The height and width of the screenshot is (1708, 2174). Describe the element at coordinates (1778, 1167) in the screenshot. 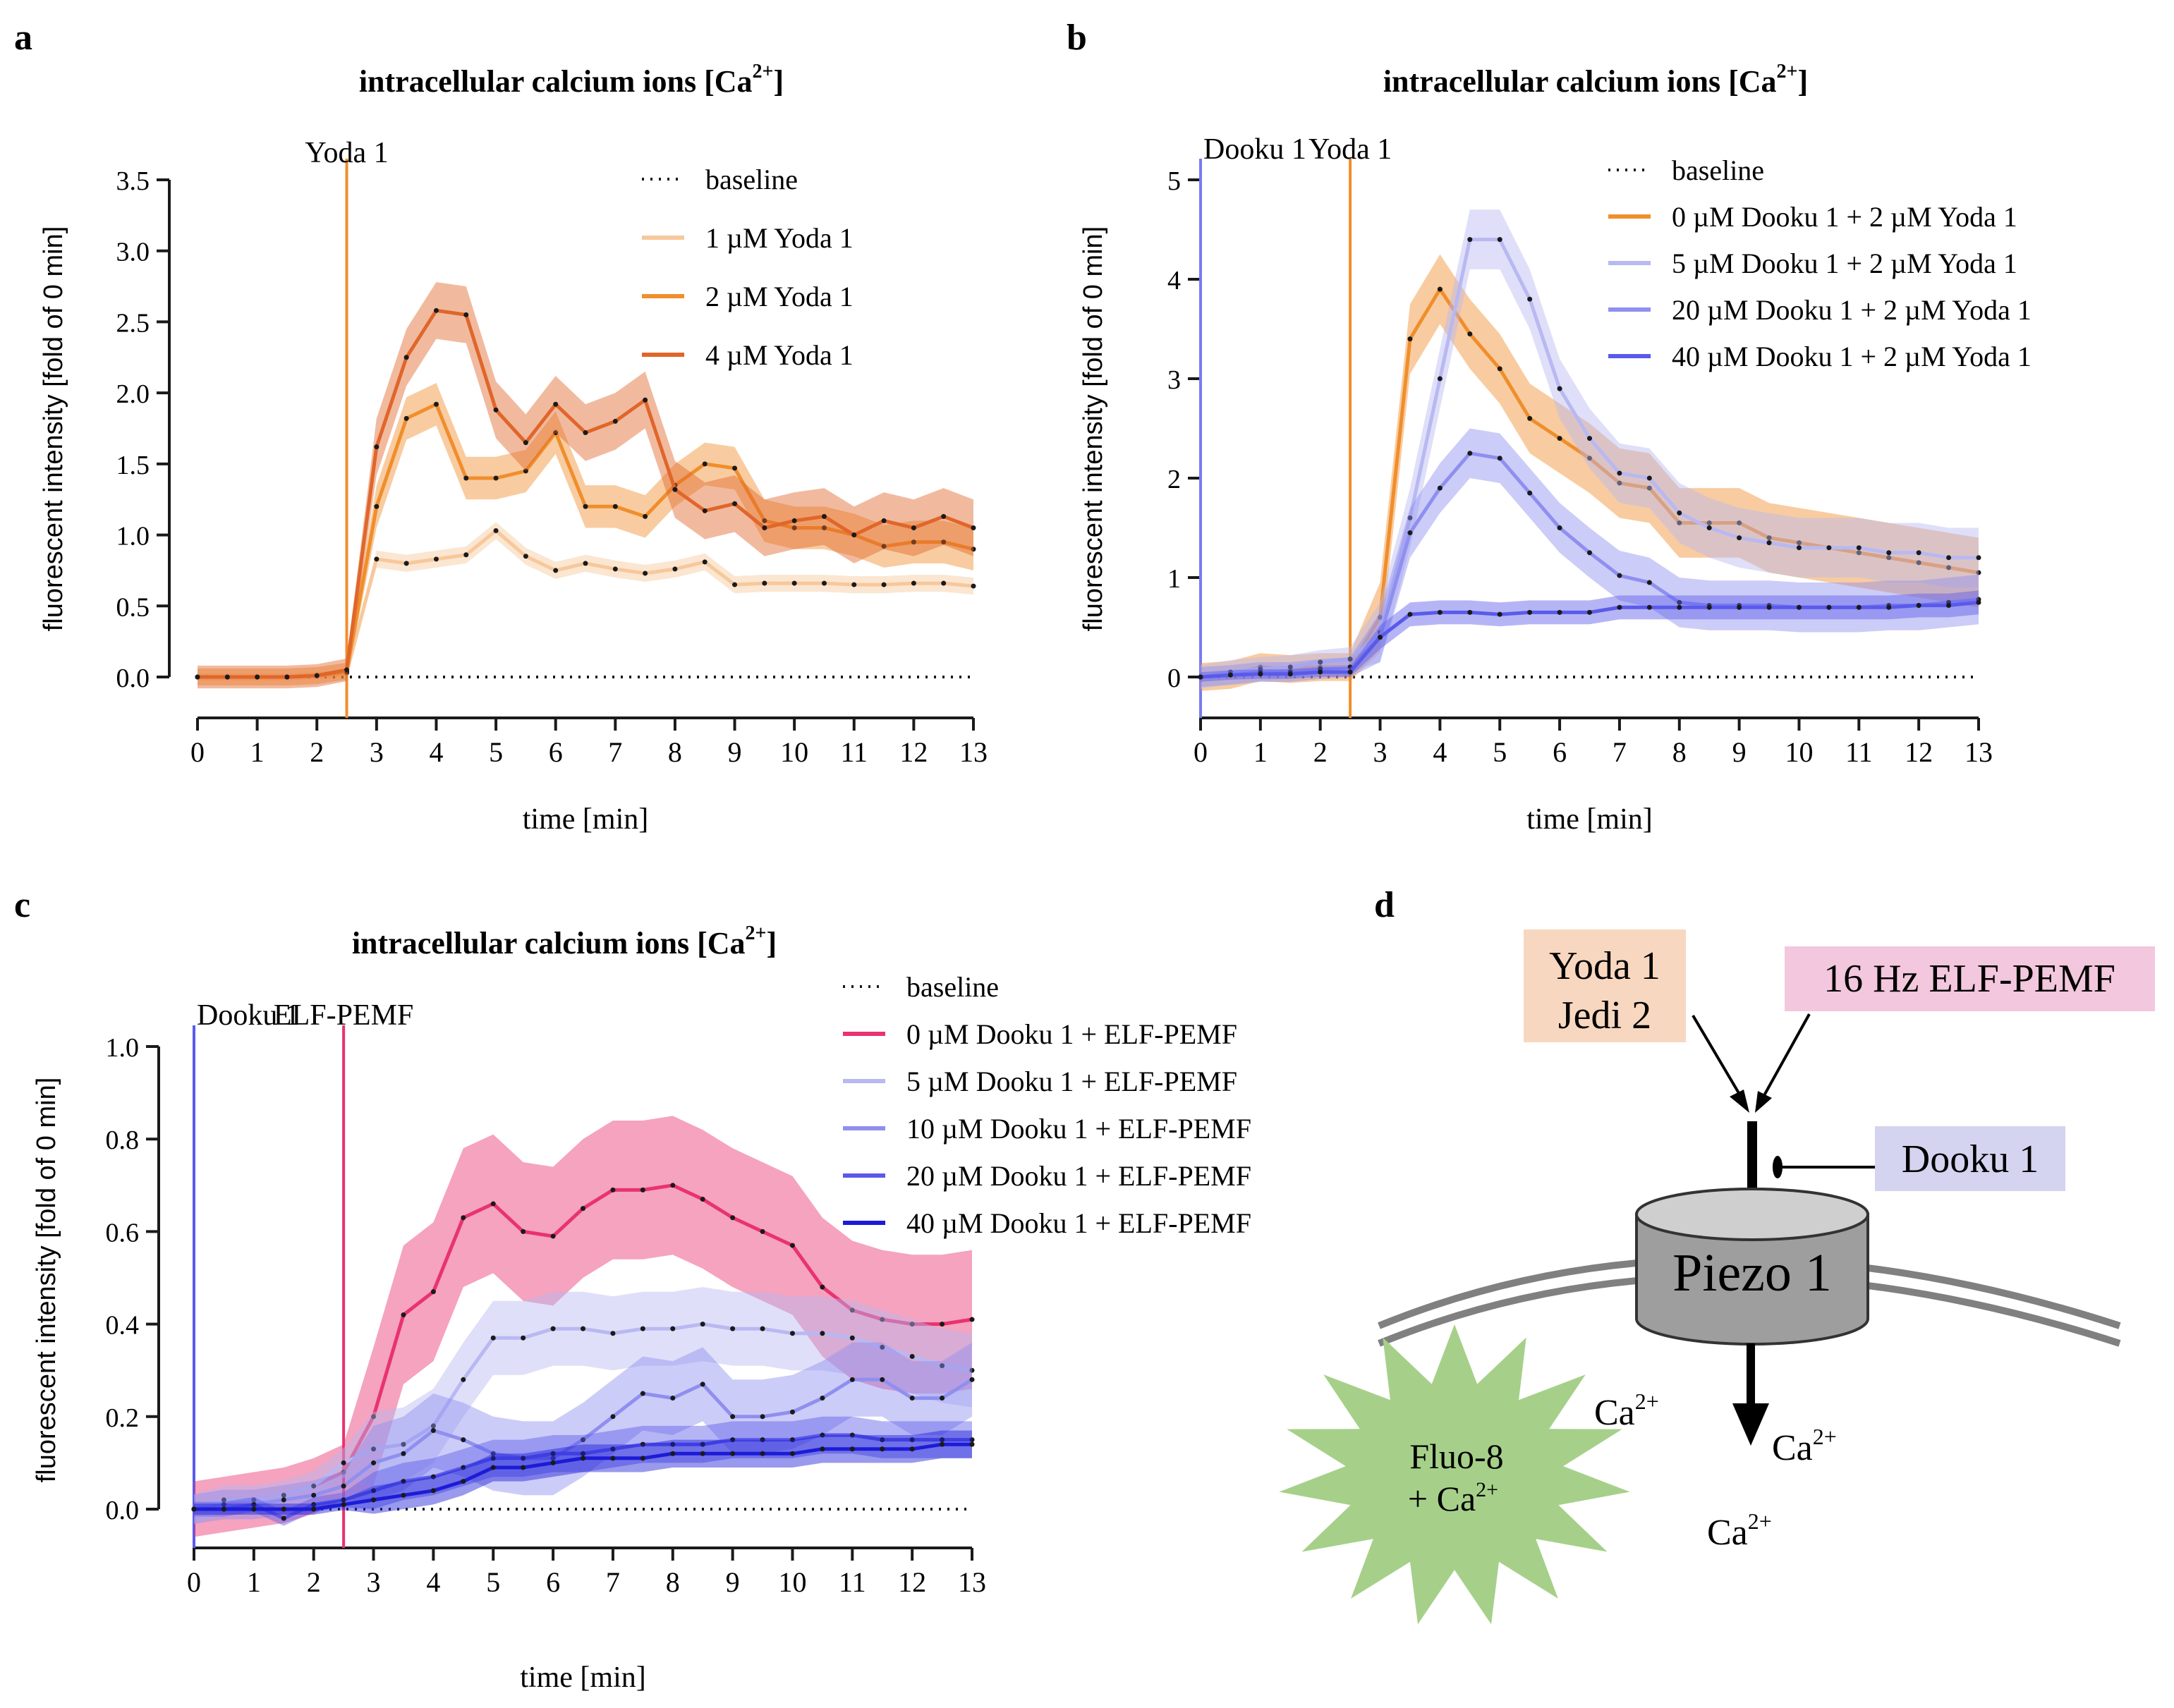

I see `dooku-inhibit-end` at that location.